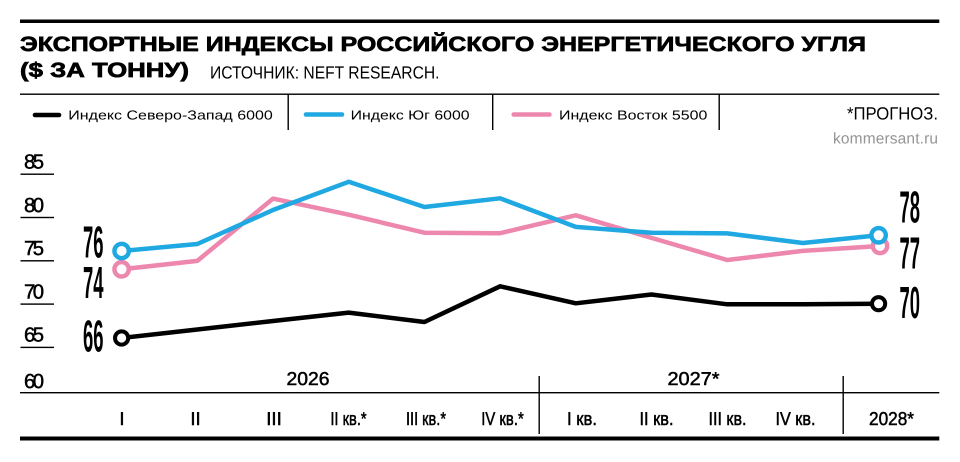 This screenshot has height=462, width=960. What do you see at coordinates (195, 418) in the screenshot?
I see `svg-text: II` at bounding box center [195, 418].